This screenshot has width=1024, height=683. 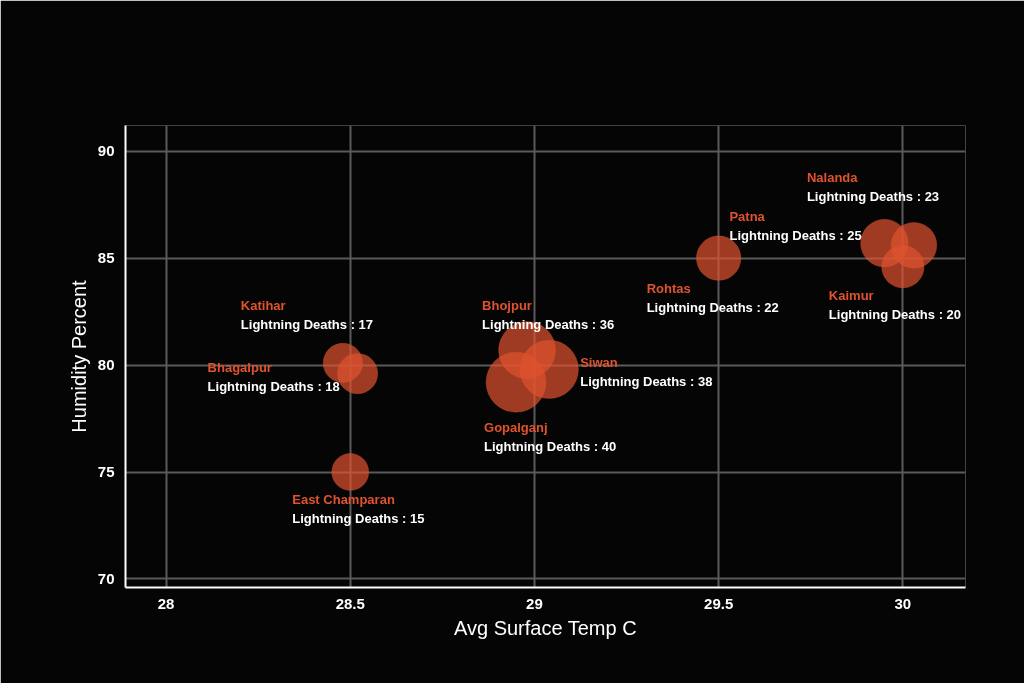 I want to click on x-tick-label: 28.5, so click(x=350, y=603).